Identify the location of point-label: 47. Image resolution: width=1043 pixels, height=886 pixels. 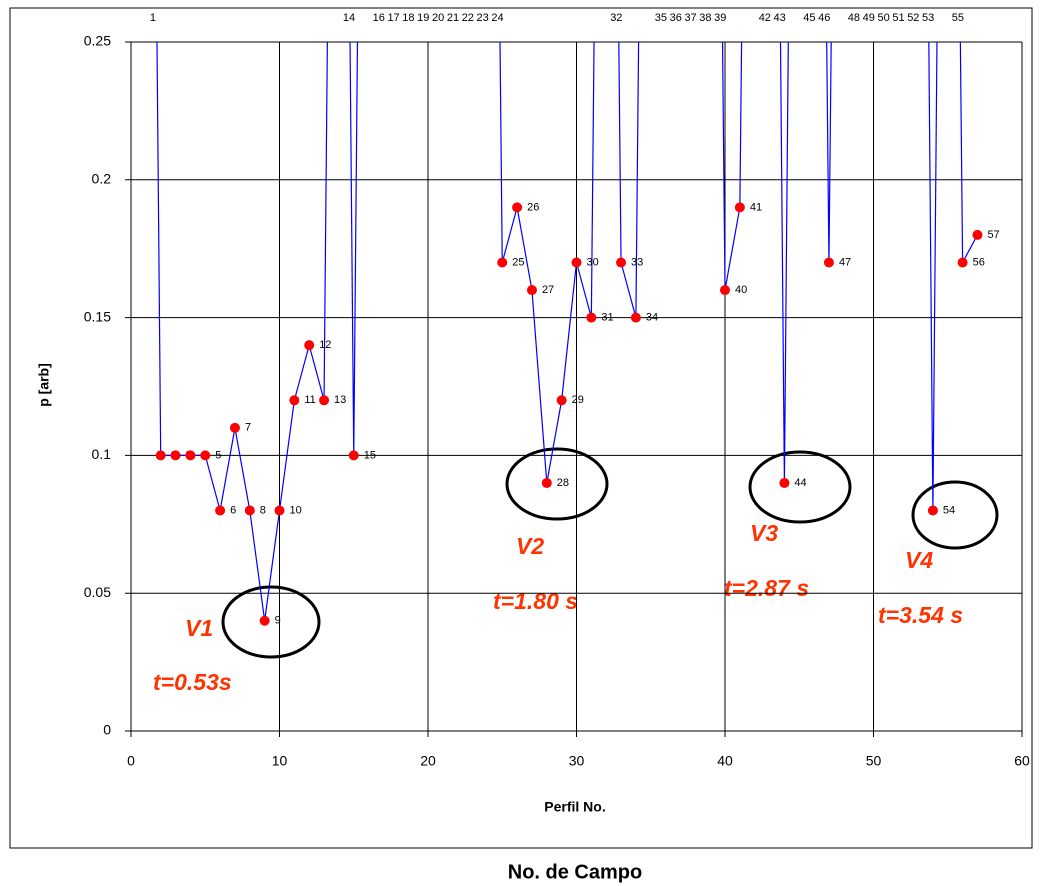
(845, 262).